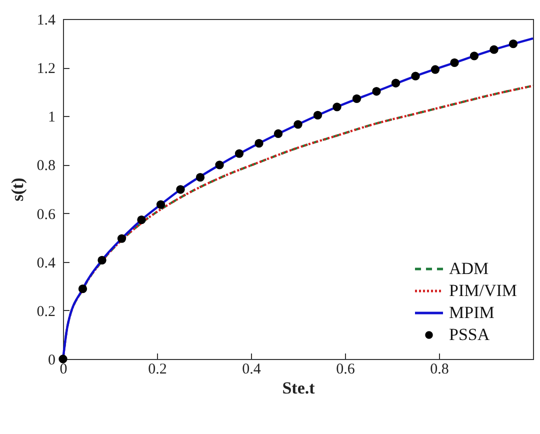  Describe the element at coordinates (483, 290) in the screenshot. I see `legend-label: PIM/VIM` at that location.